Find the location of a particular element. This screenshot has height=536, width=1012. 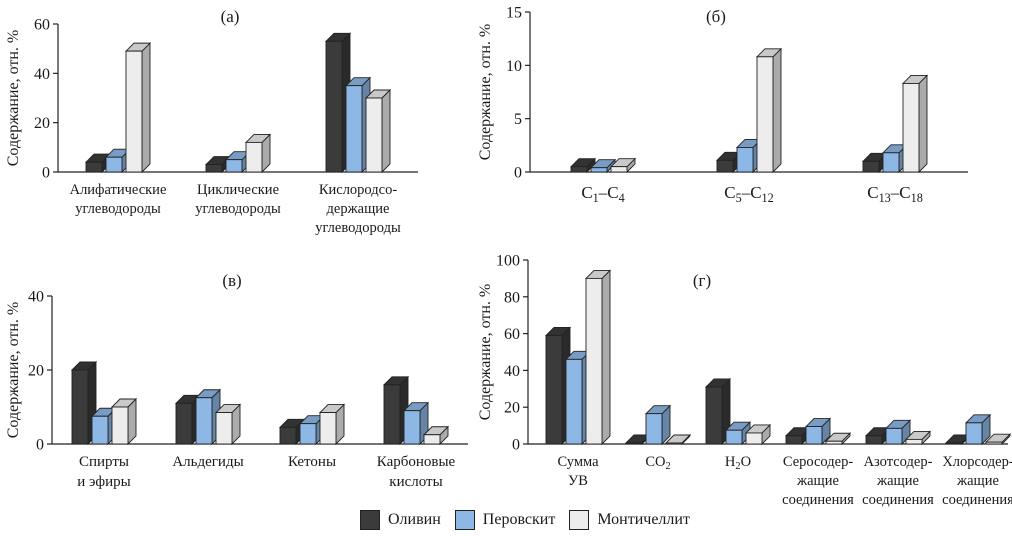

x-category-label: Сумма is located at coordinates (578, 462).